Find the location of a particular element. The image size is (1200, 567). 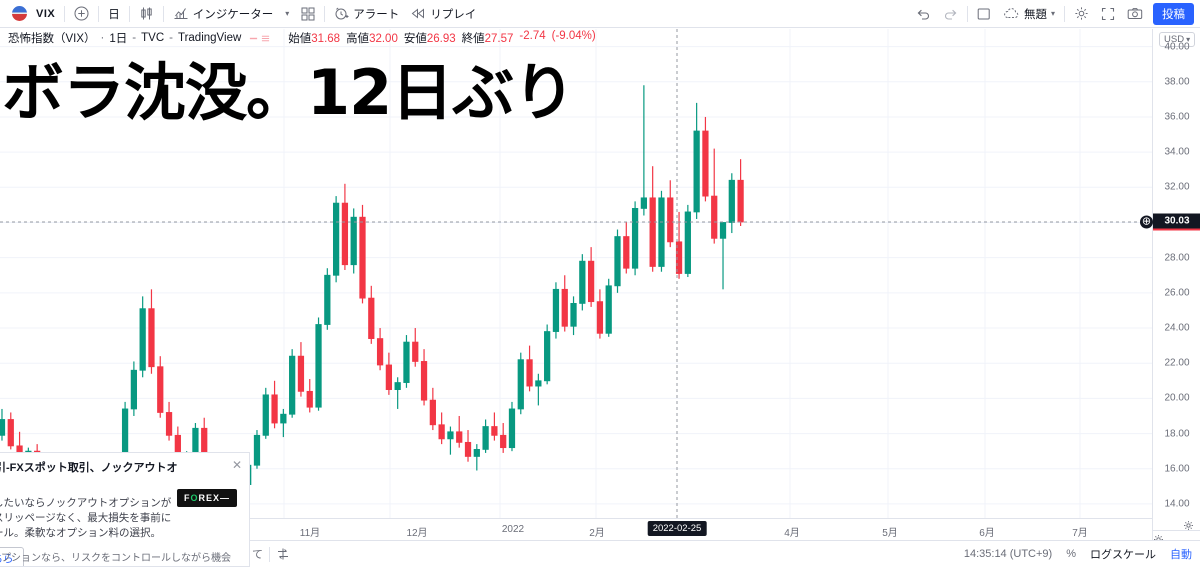

alerts-label: アラート is located at coordinates (376, 14).